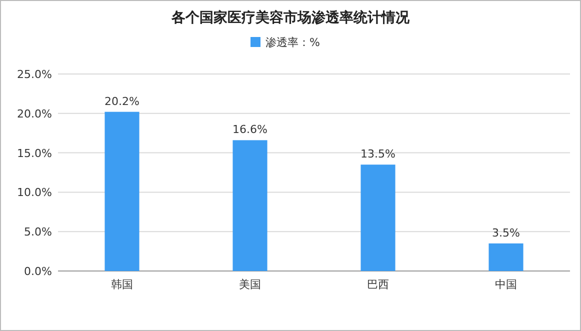  Describe the element at coordinates (506, 233) in the screenshot. I see `data-label: 3.5%` at that location.